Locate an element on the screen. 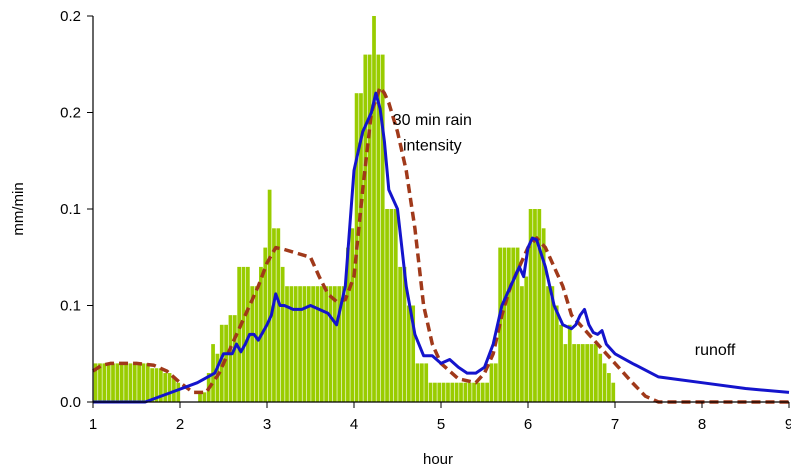 The height and width of the screenshot is (471, 791). y-axis-title: mm/min is located at coordinates (18, 208).